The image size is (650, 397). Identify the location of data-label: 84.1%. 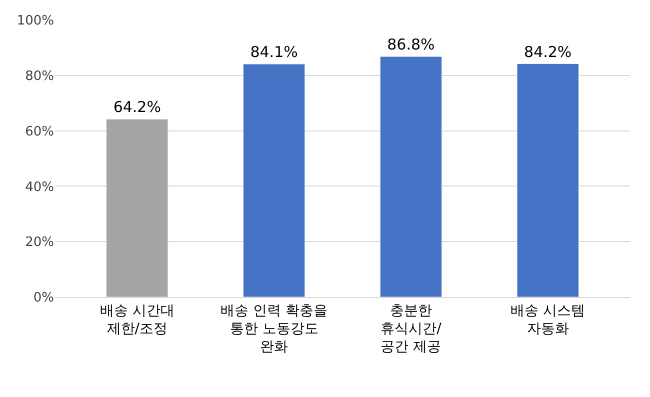
(274, 52).